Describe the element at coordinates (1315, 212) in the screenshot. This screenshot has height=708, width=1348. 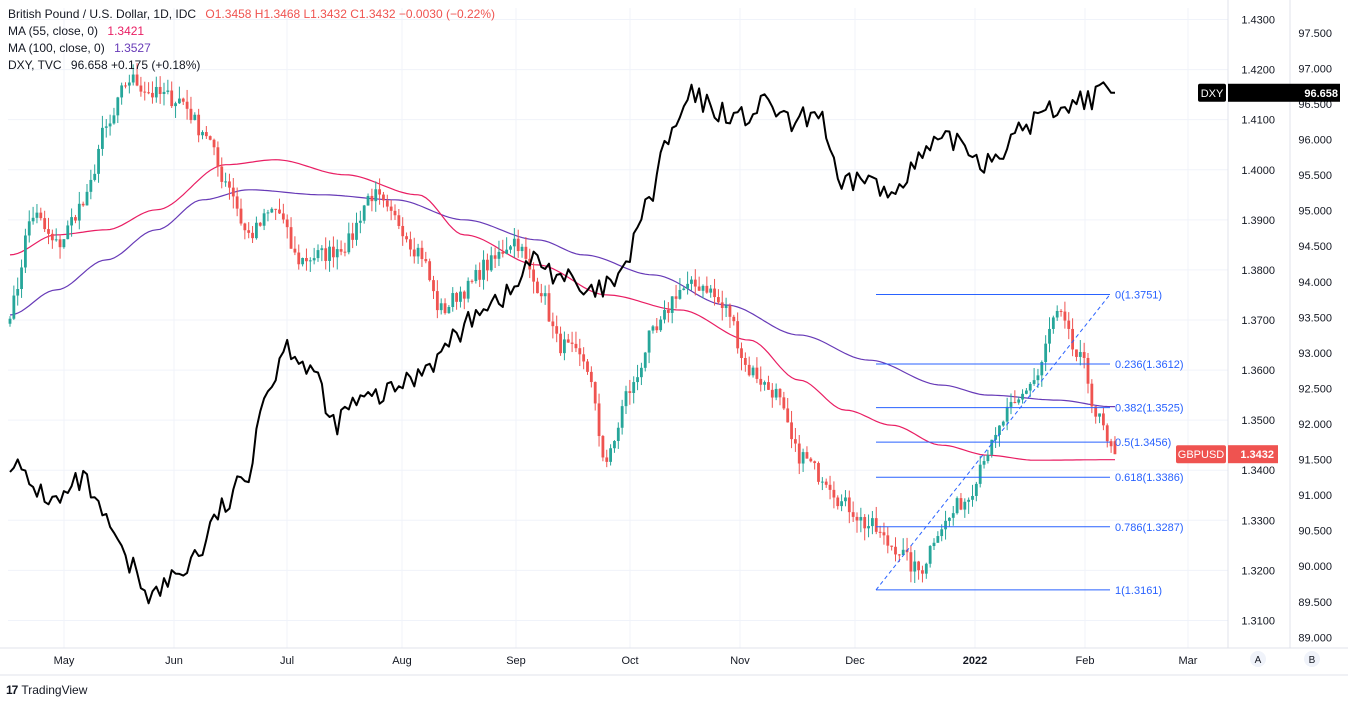
I see `right-scale-tick: 95.000` at that location.